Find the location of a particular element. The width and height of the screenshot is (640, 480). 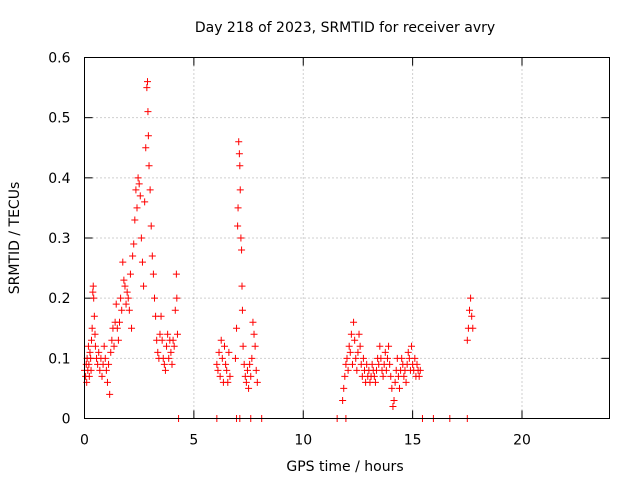

y-tick-label: 0.5 is located at coordinates (59, 119).